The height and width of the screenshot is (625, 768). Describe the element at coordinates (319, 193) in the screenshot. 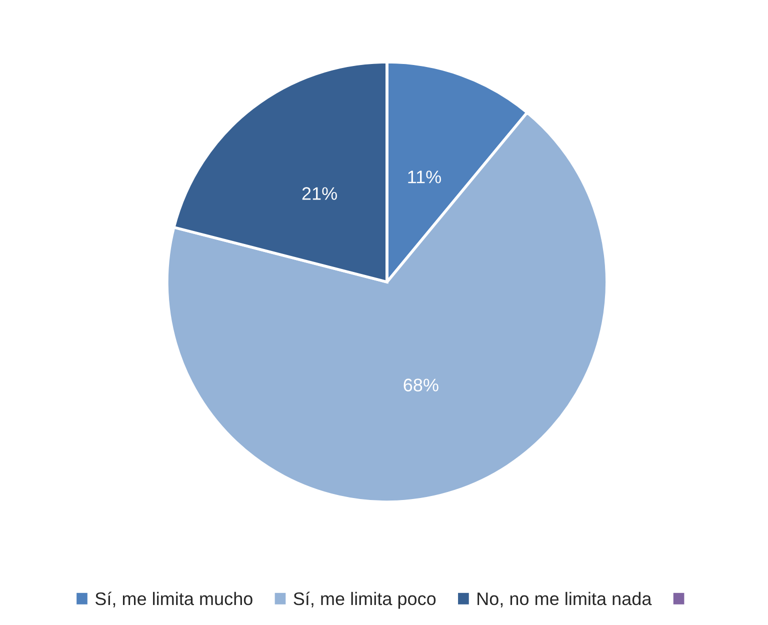

I see `data-label: 21%` at that location.